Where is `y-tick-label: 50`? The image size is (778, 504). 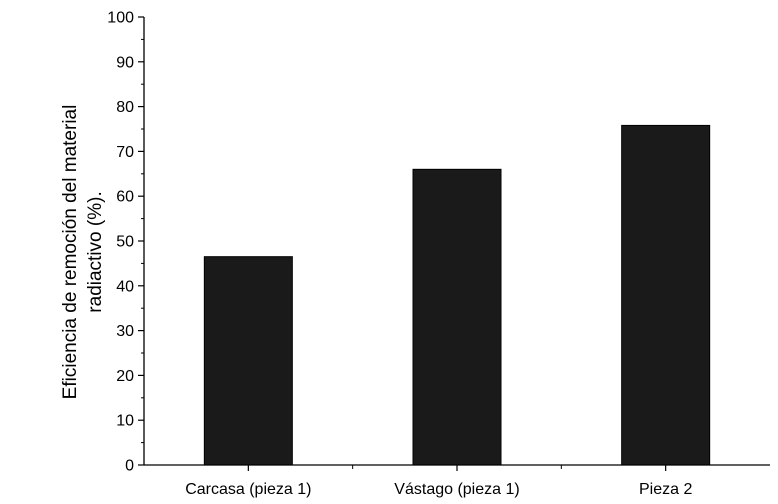 y-tick-label: 50 is located at coordinates (125, 242).